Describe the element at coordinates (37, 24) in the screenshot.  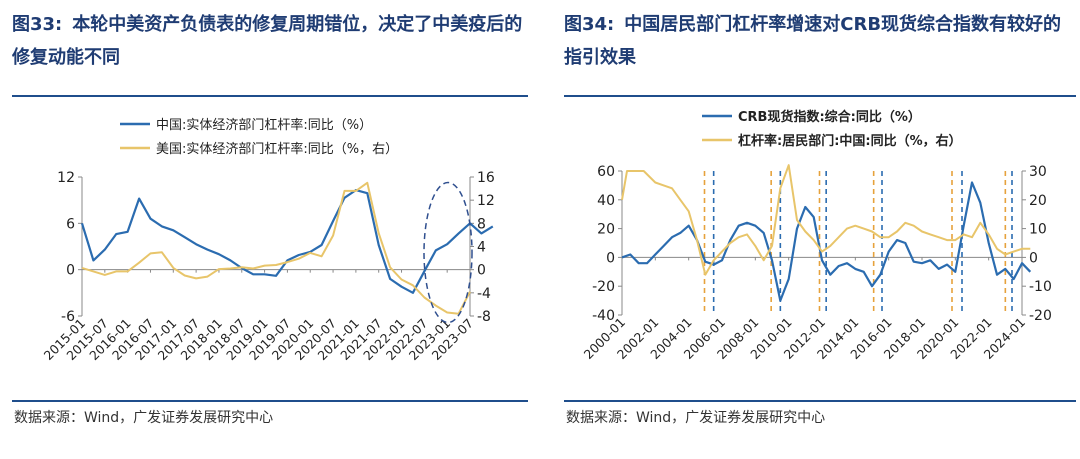
I see `figure-33-number: 图33:` at that location.